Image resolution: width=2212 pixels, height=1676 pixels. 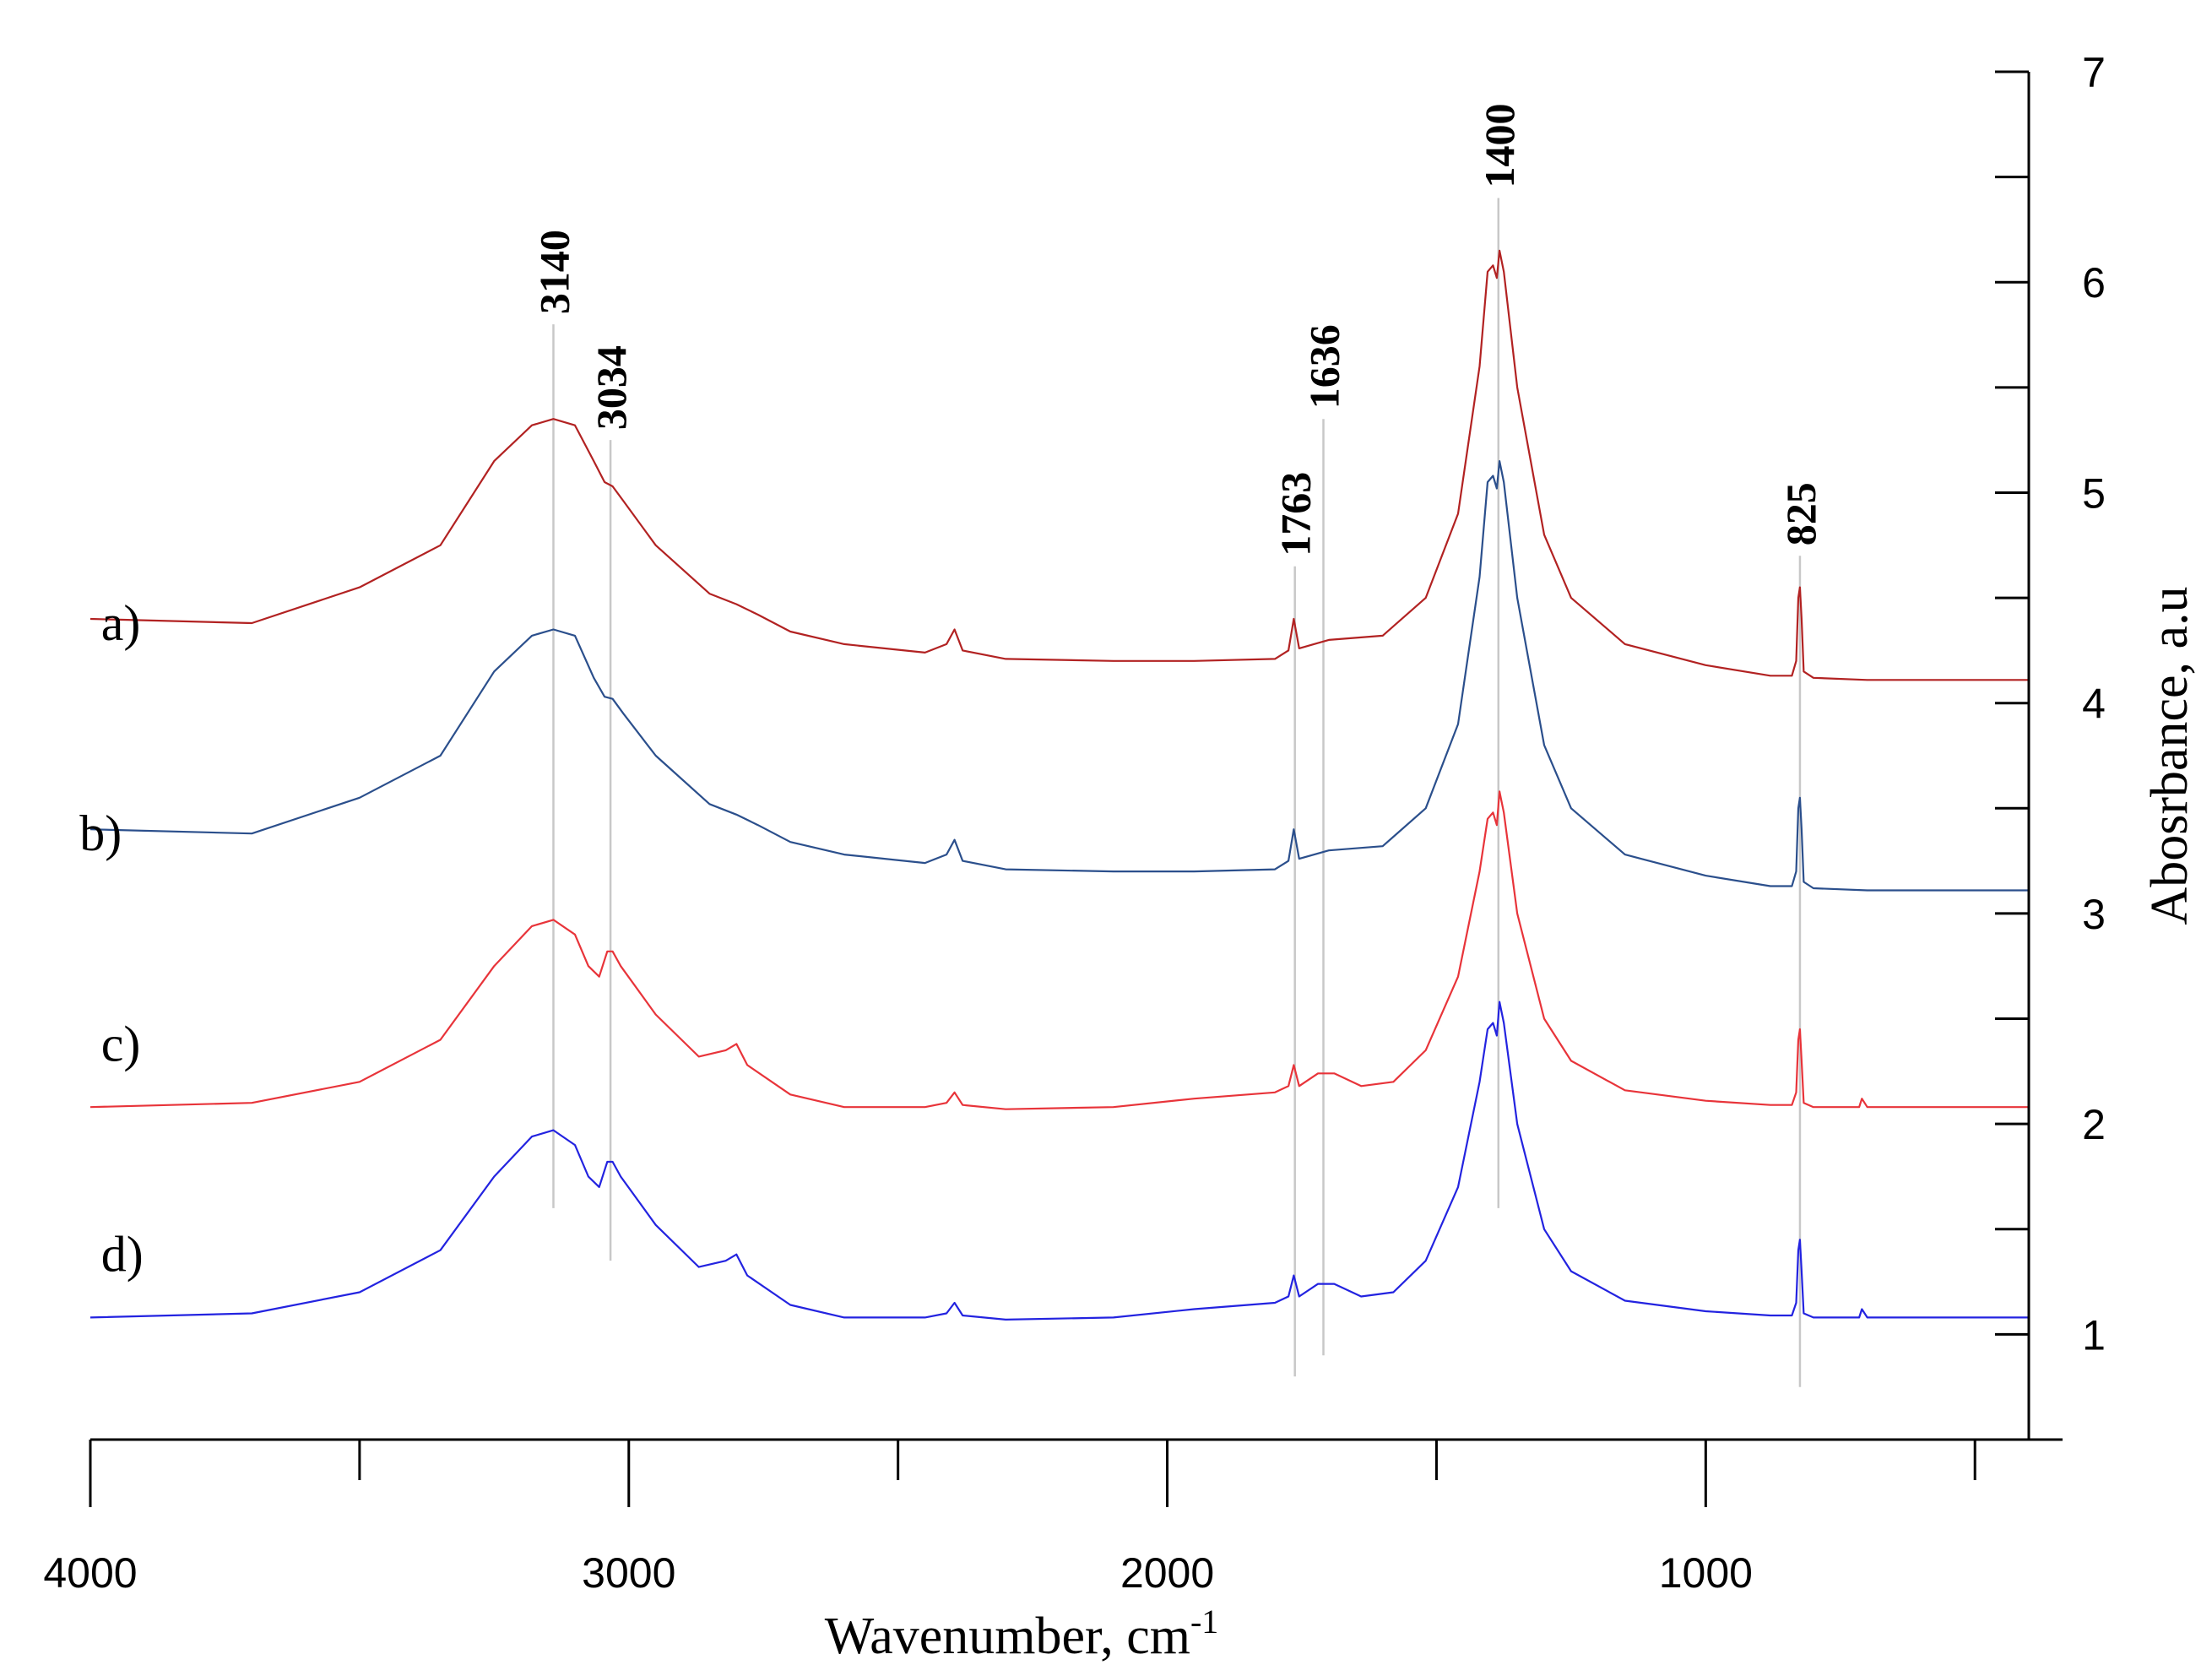 What do you see at coordinates (122, 1255) in the screenshot?
I see `series-label-d: d)` at bounding box center [122, 1255].